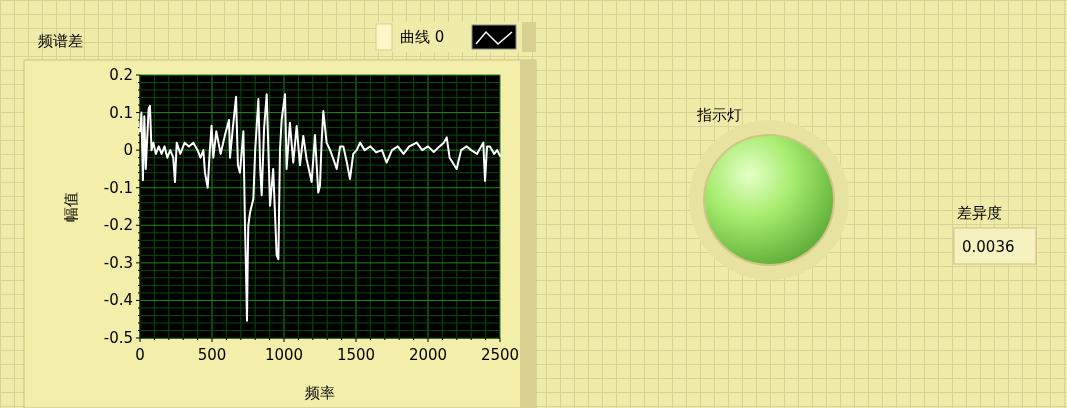  Describe the element at coordinates (284, 355) in the screenshot. I see `x-tick-label: 1000` at that location.